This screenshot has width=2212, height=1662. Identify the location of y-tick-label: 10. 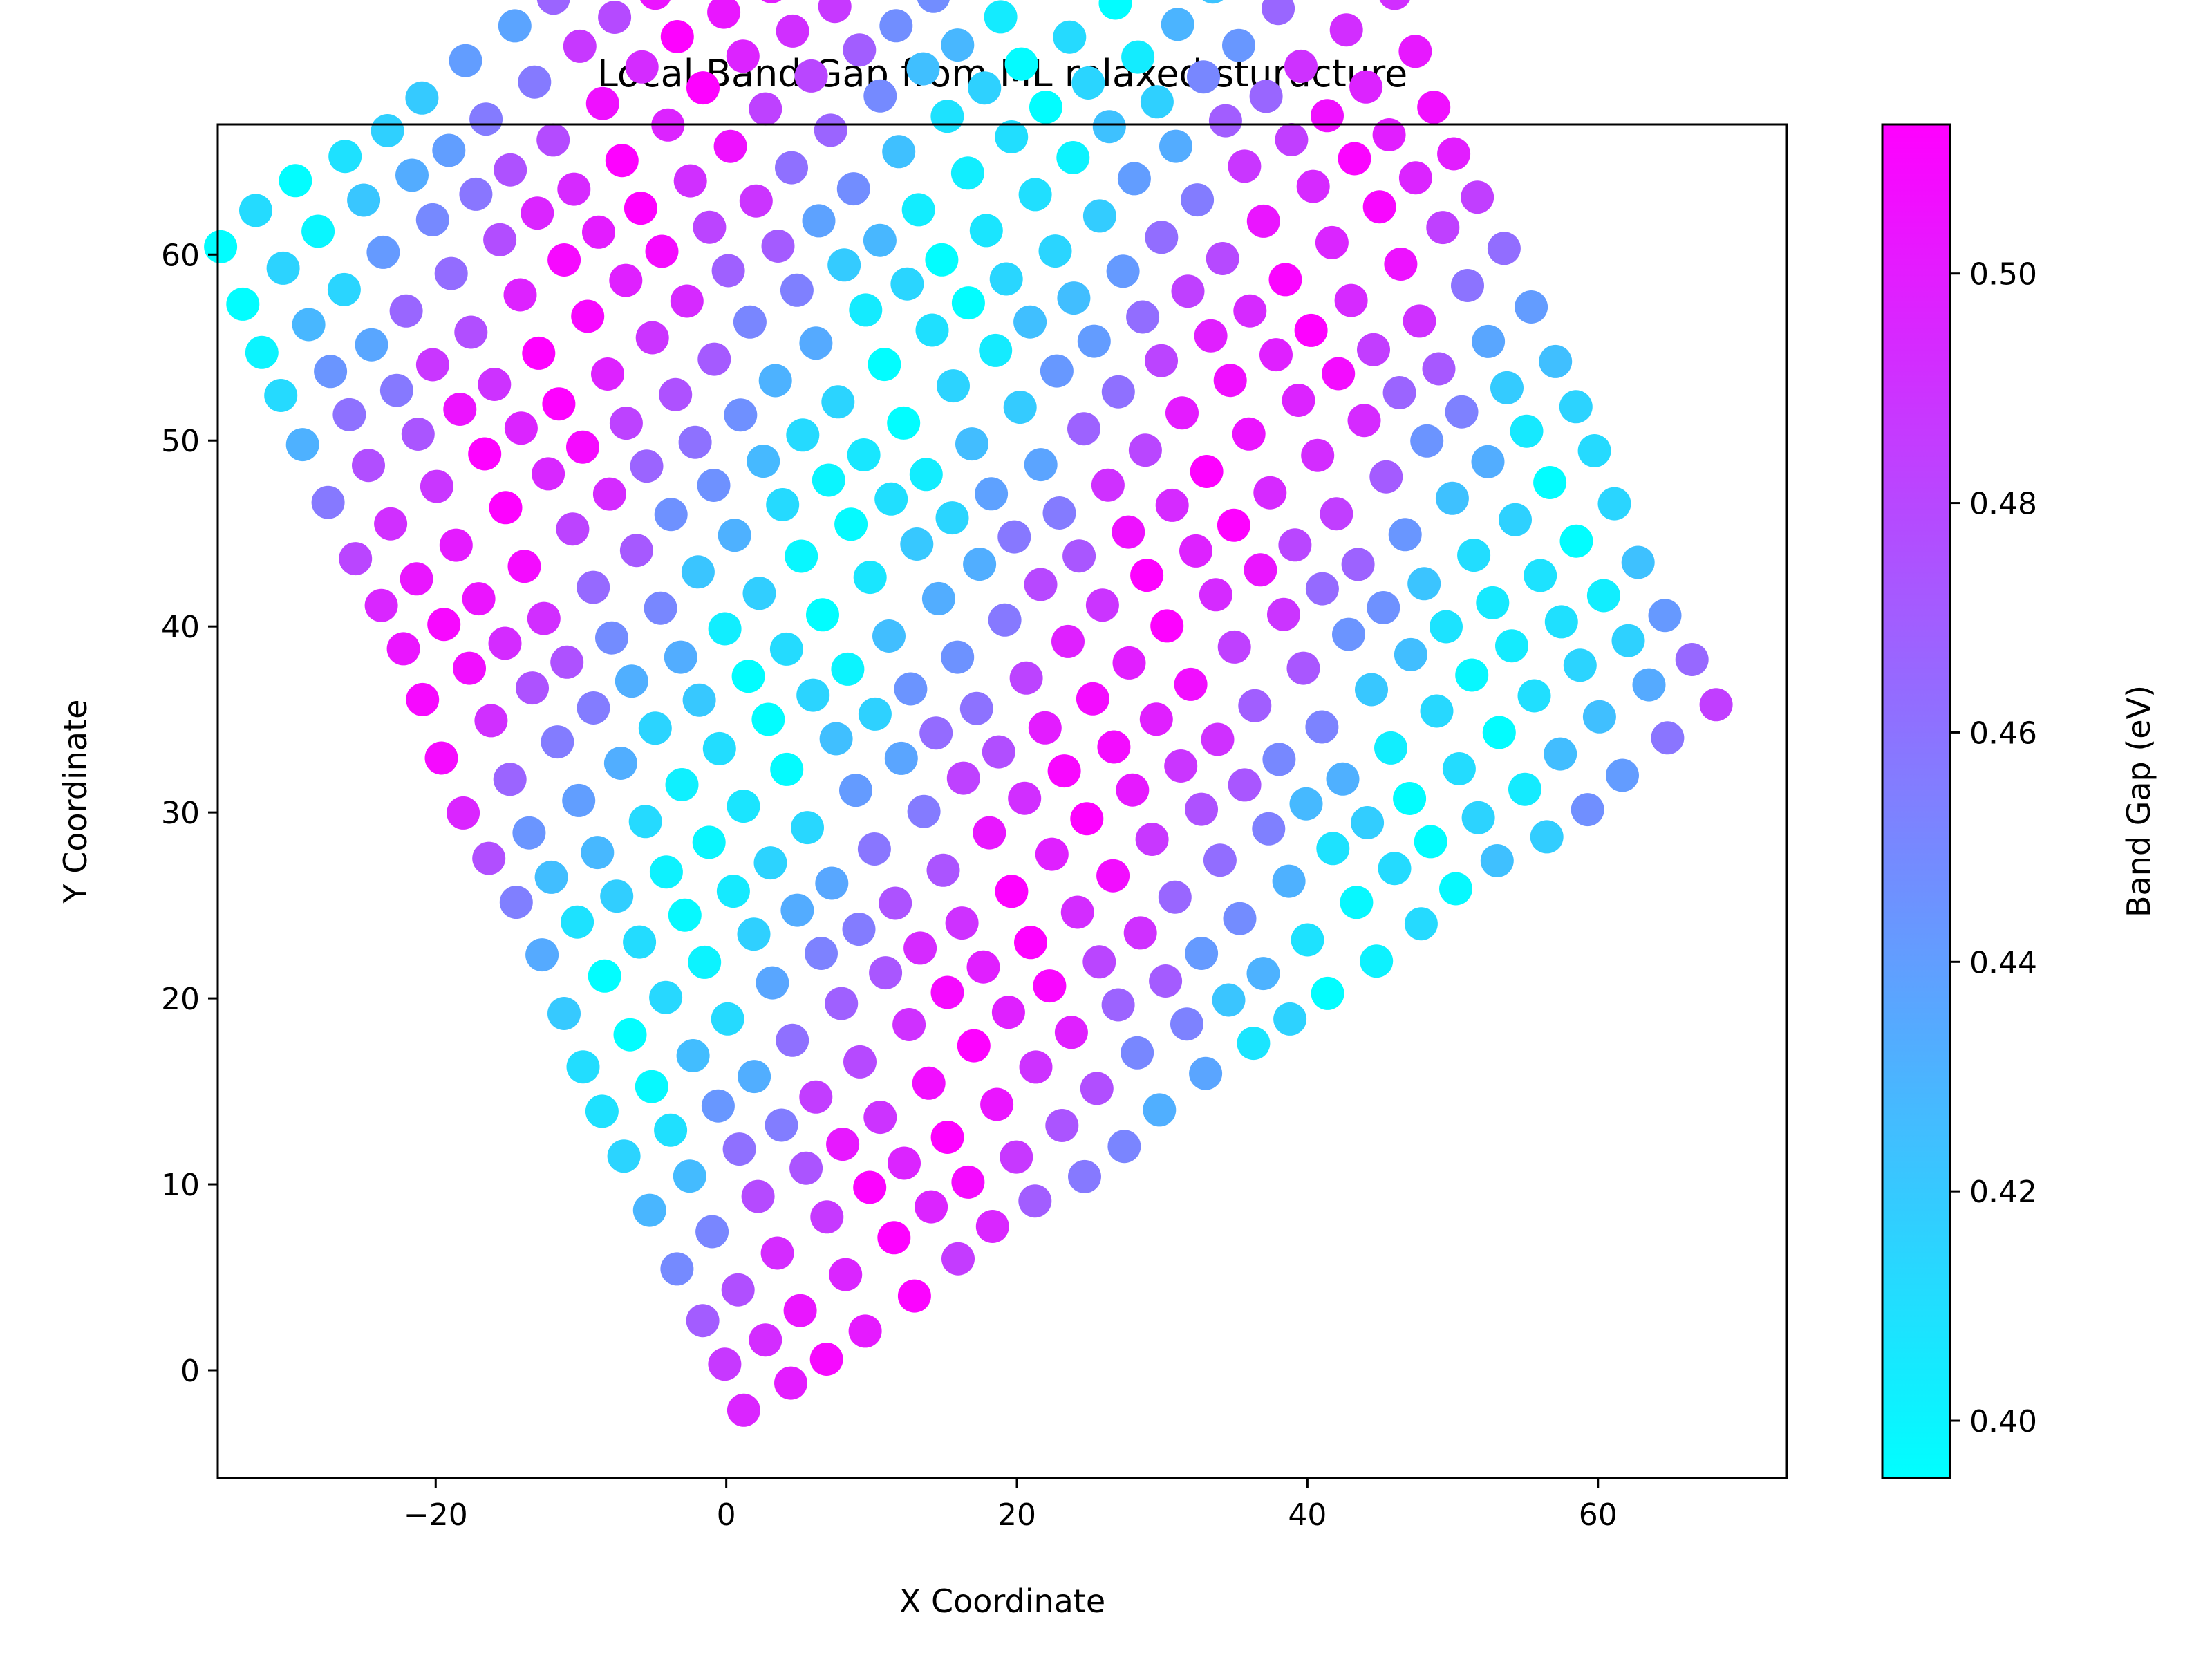
(180, 1186).